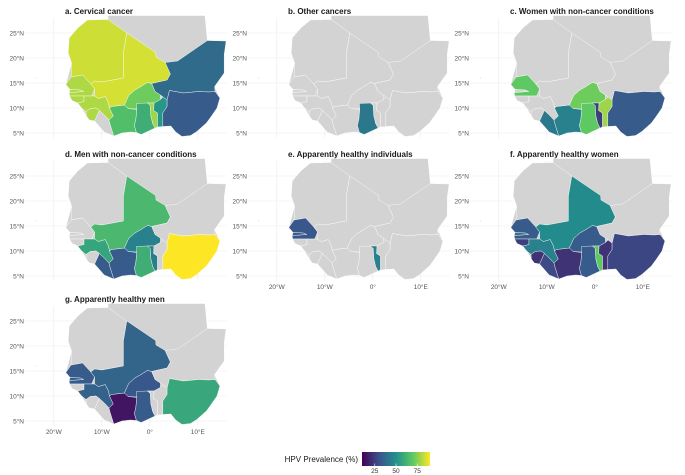  I want to click on panel: a. Cervical cancer 5°N 10°N 15°N 20°N 25°N, so click(118, 72).